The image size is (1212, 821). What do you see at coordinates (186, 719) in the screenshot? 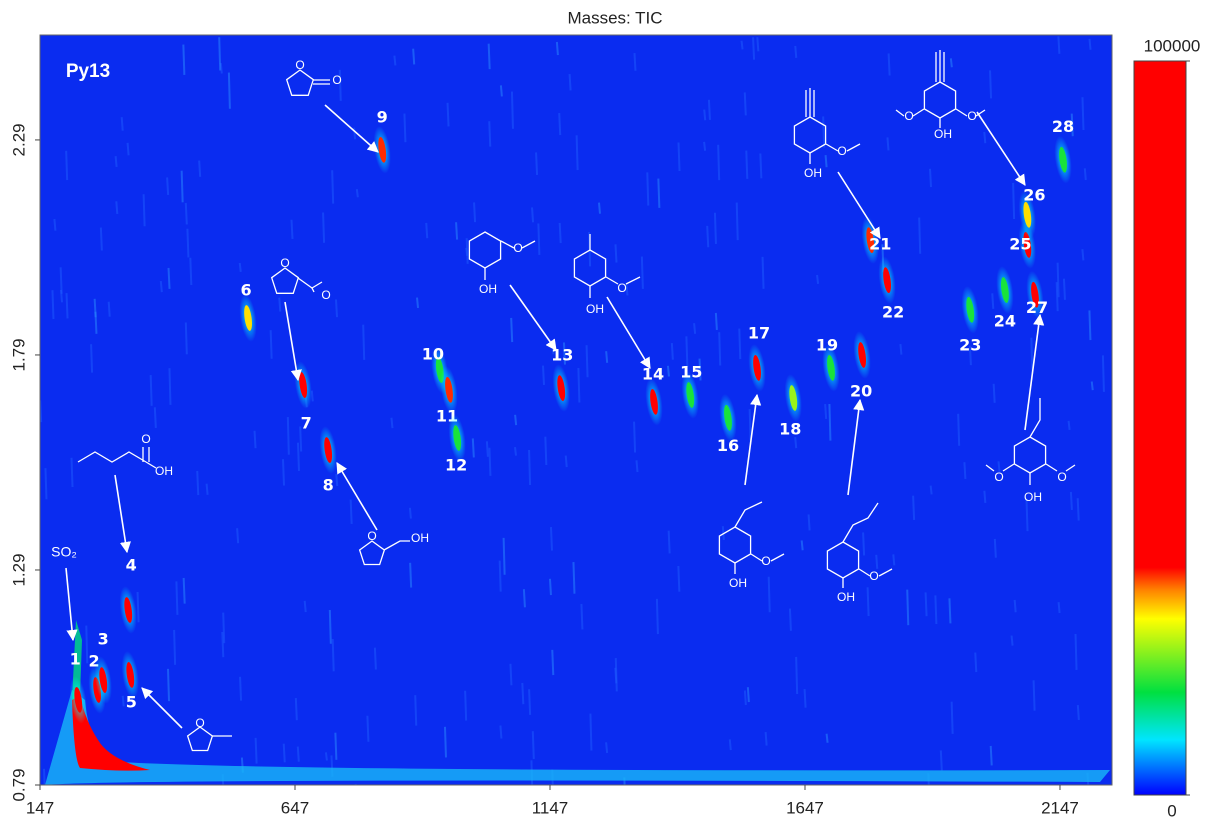
I see `structure: O` at bounding box center [186, 719].